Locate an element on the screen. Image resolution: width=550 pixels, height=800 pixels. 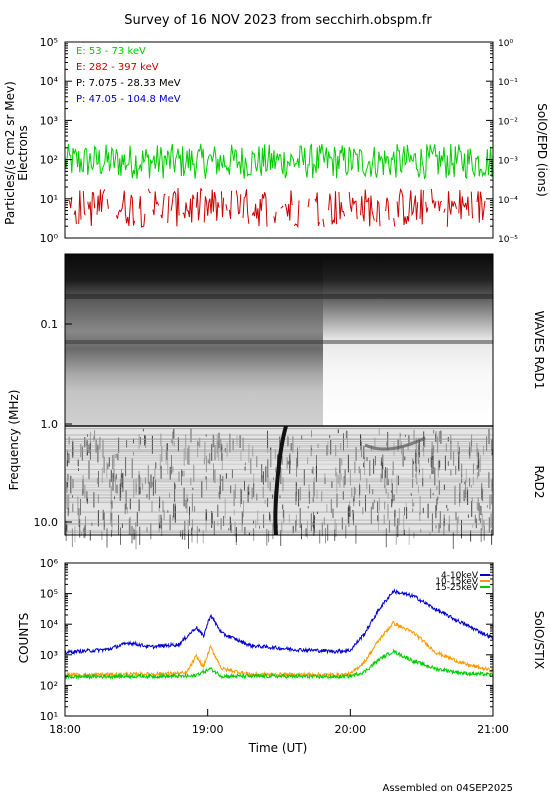
waves-y-ticks: 0.1 1.0 10.0 is located at coordinates (53, 423).